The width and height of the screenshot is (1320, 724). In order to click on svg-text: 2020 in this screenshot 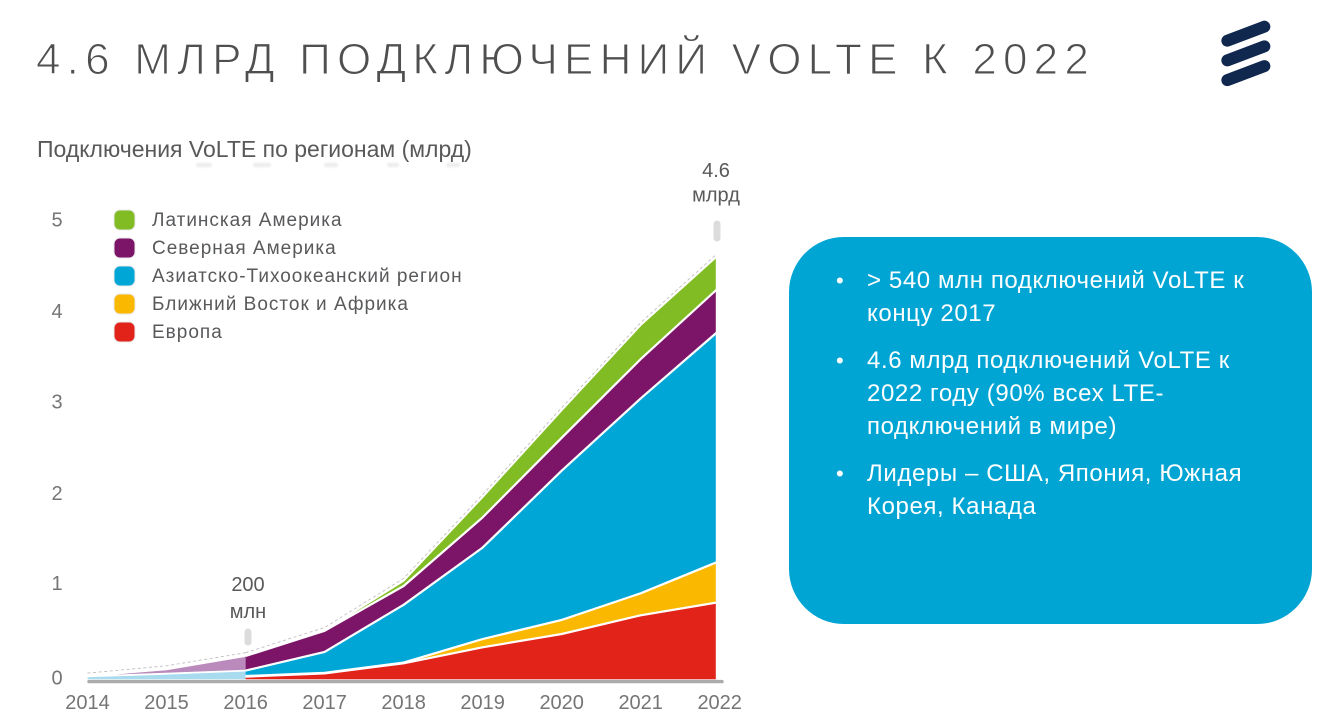, I will do `click(561, 703)`.